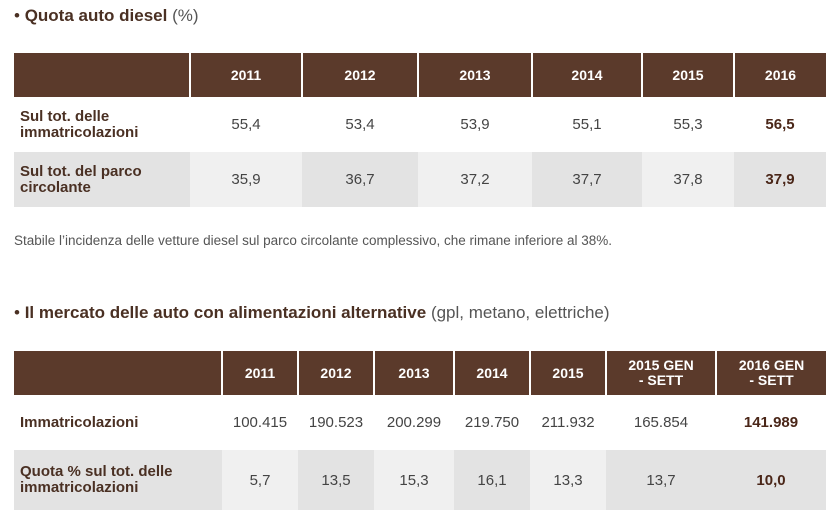  I want to click on table-cell: 13,3, so click(568, 480).